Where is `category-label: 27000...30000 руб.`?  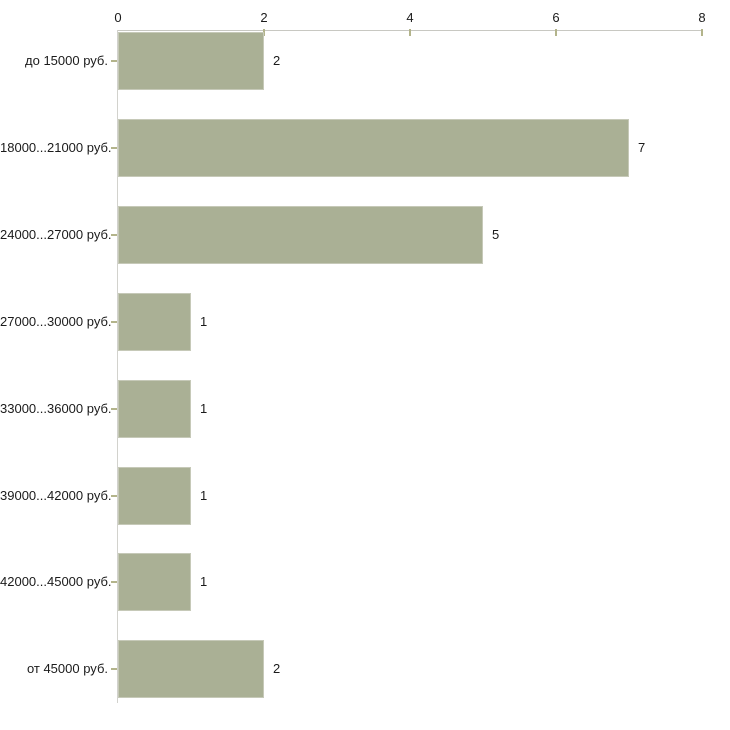
category-label: 27000...30000 руб. is located at coordinates (56, 321).